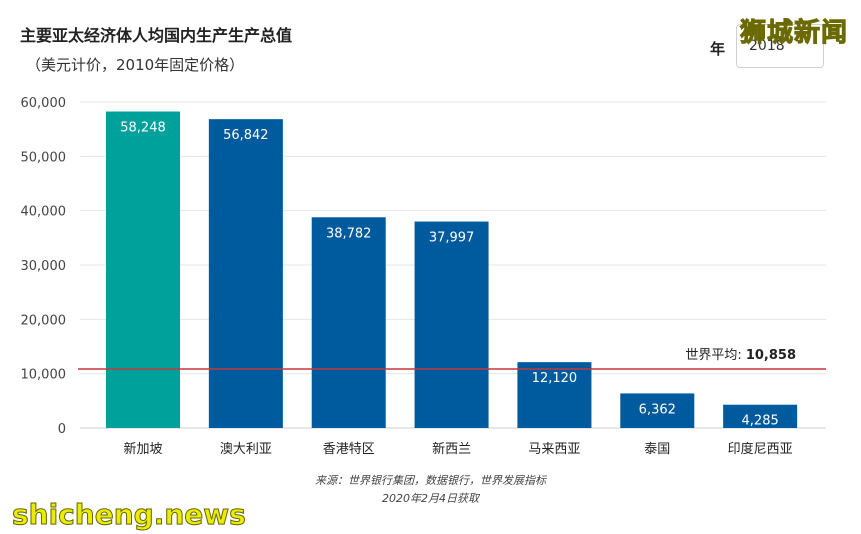 This screenshot has height=534, width=861. What do you see at coordinates (44, 266) in the screenshot?
I see `y-tick-label: 30,000` at bounding box center [44, 266].